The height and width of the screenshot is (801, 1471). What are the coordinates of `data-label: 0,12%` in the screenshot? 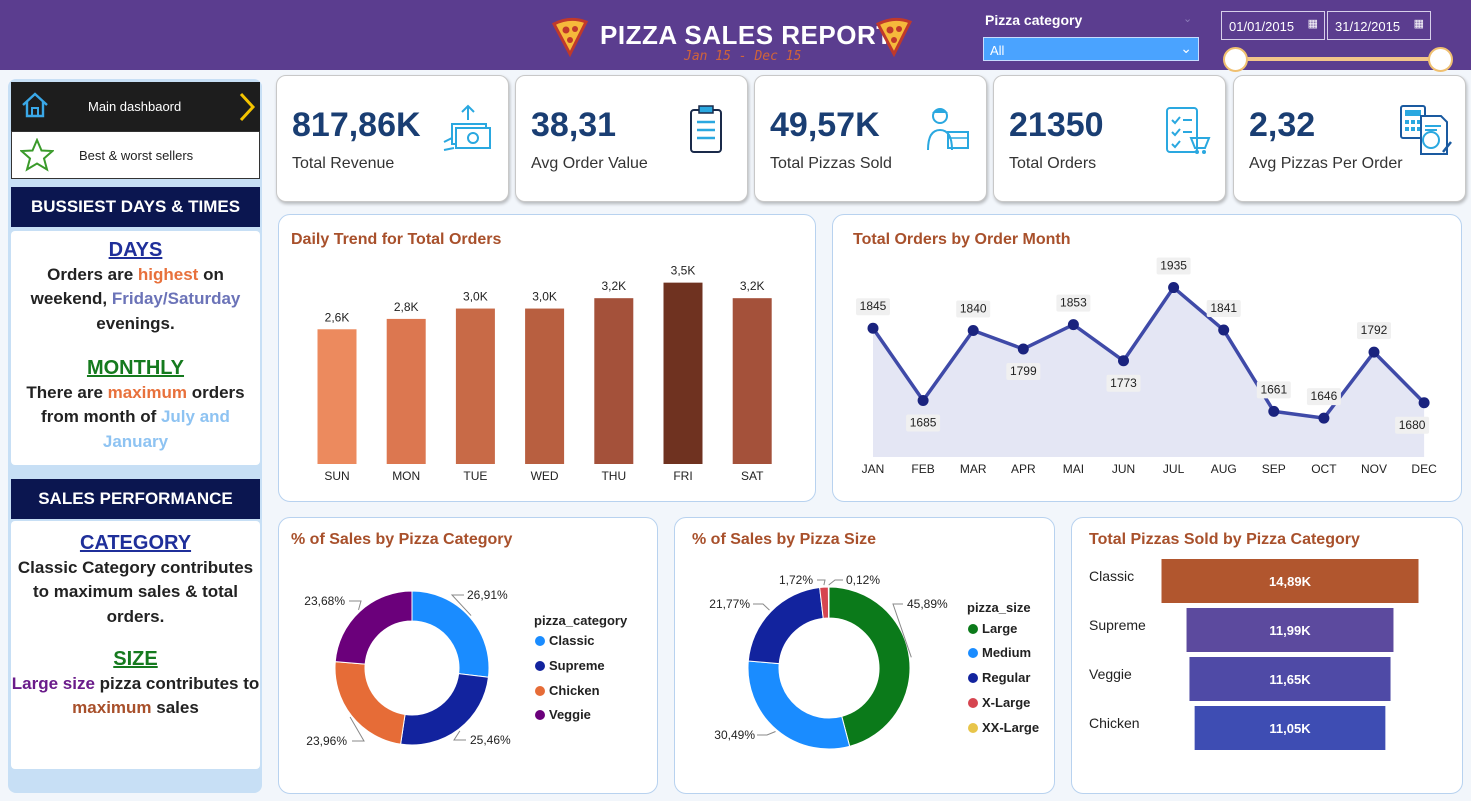 It's located at (863, 580).